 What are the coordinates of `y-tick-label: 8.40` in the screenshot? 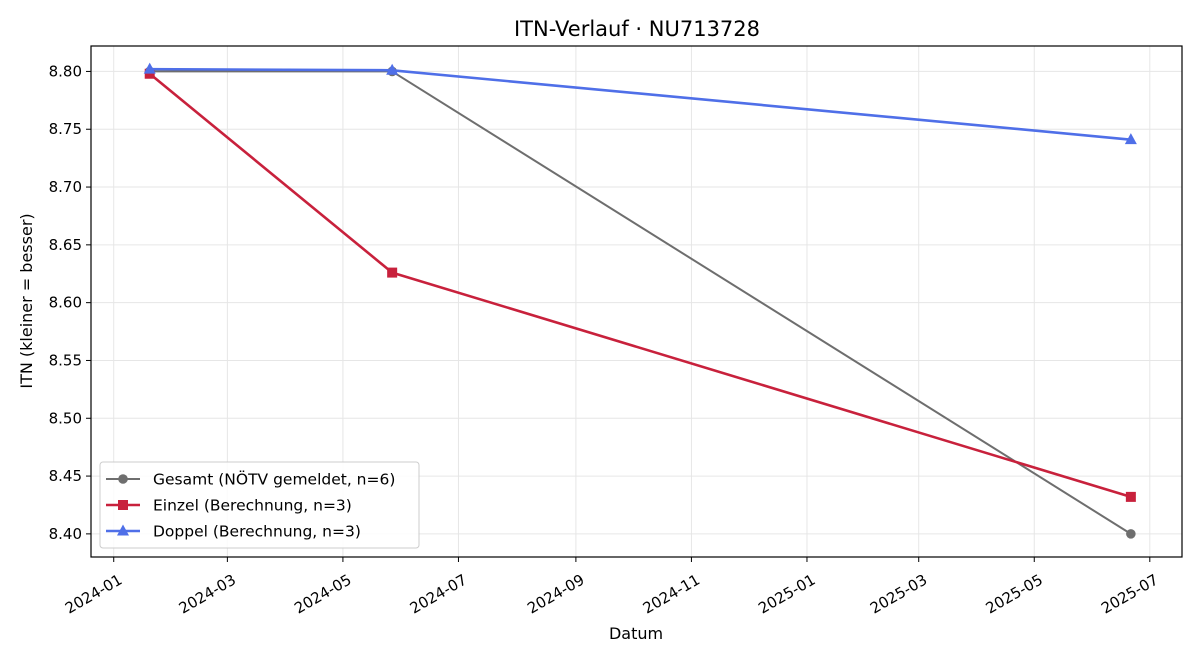 It's located at (65, 534).